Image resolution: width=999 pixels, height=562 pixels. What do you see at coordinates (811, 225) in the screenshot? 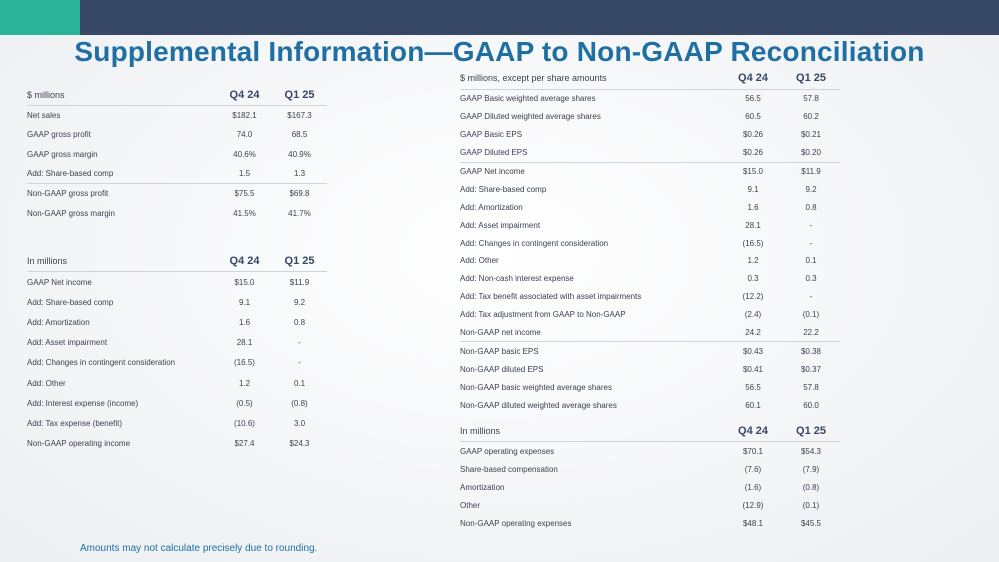
I see `q1-25-value: -` at bounding box center [811, 225].